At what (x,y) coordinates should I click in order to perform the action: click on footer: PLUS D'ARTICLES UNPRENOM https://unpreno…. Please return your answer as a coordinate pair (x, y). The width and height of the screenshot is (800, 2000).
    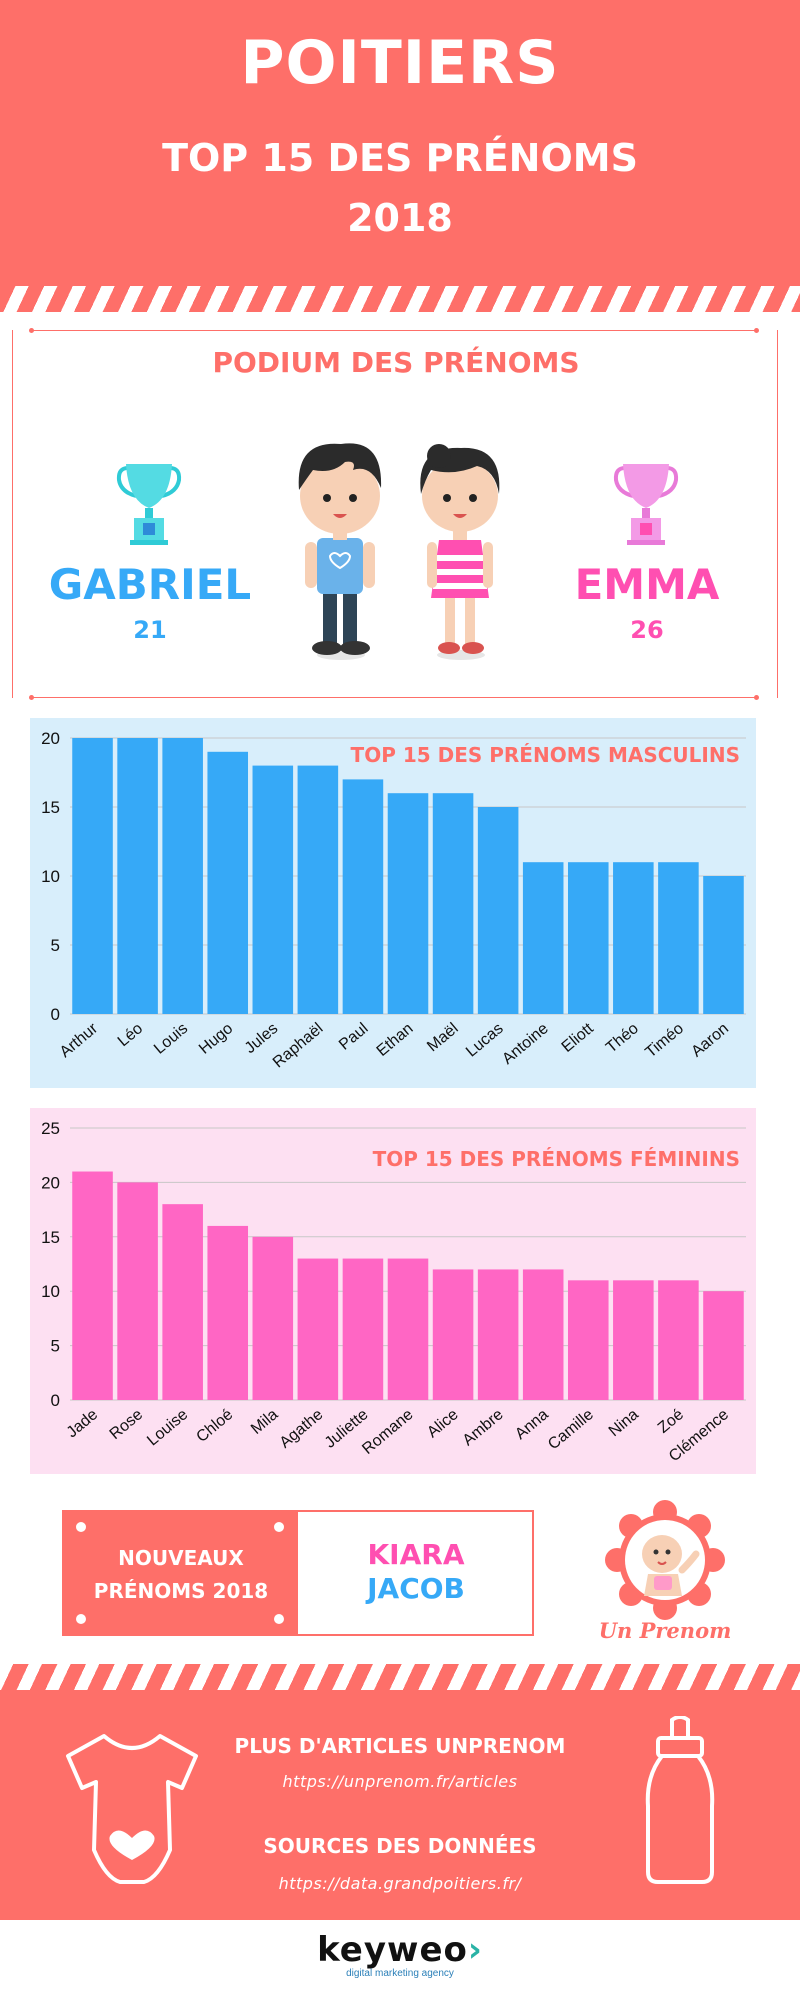
    Looking at the image, I should click on (400, 1792).